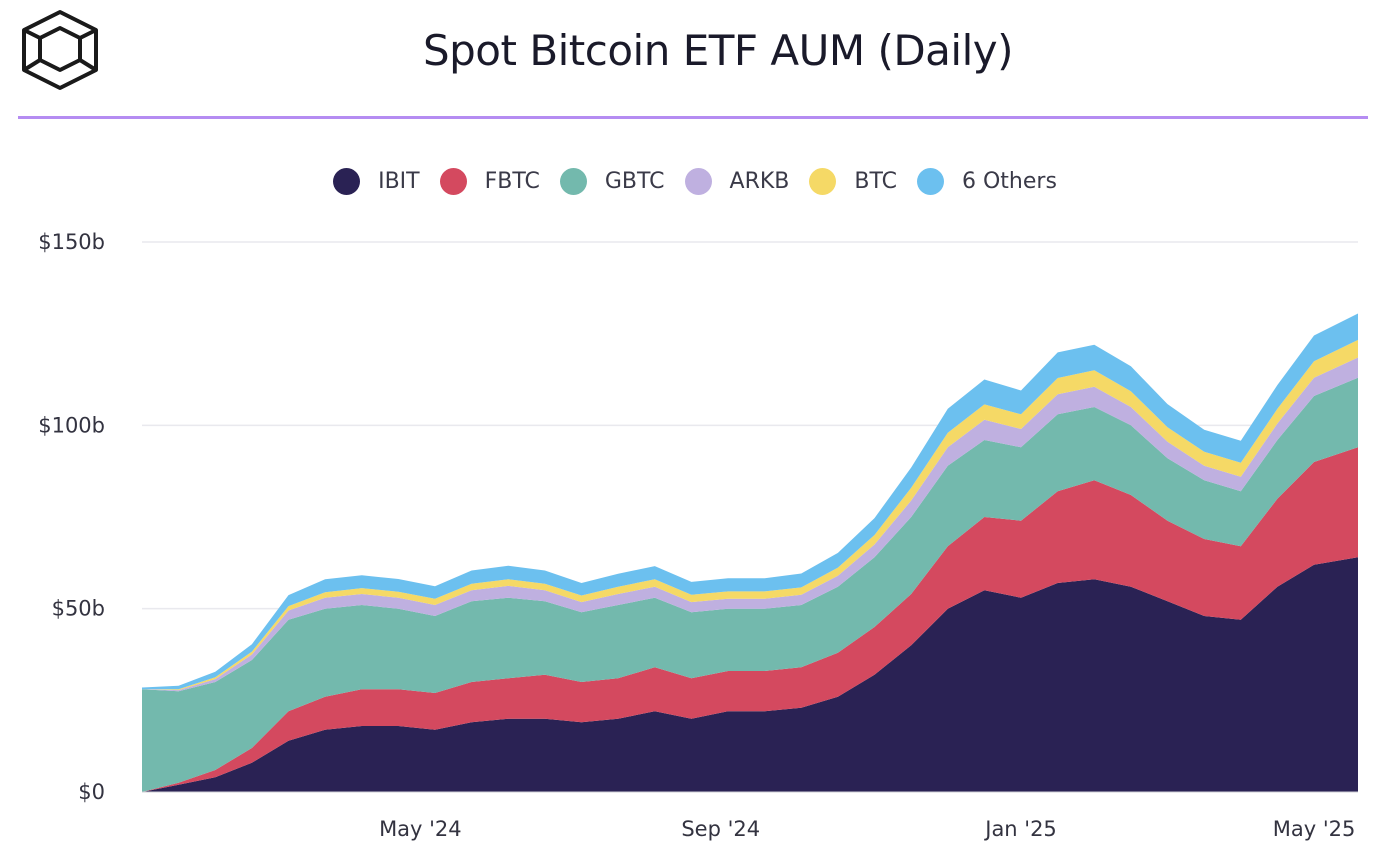  I want to click on legend-label: FBTC, so click(512, 181).